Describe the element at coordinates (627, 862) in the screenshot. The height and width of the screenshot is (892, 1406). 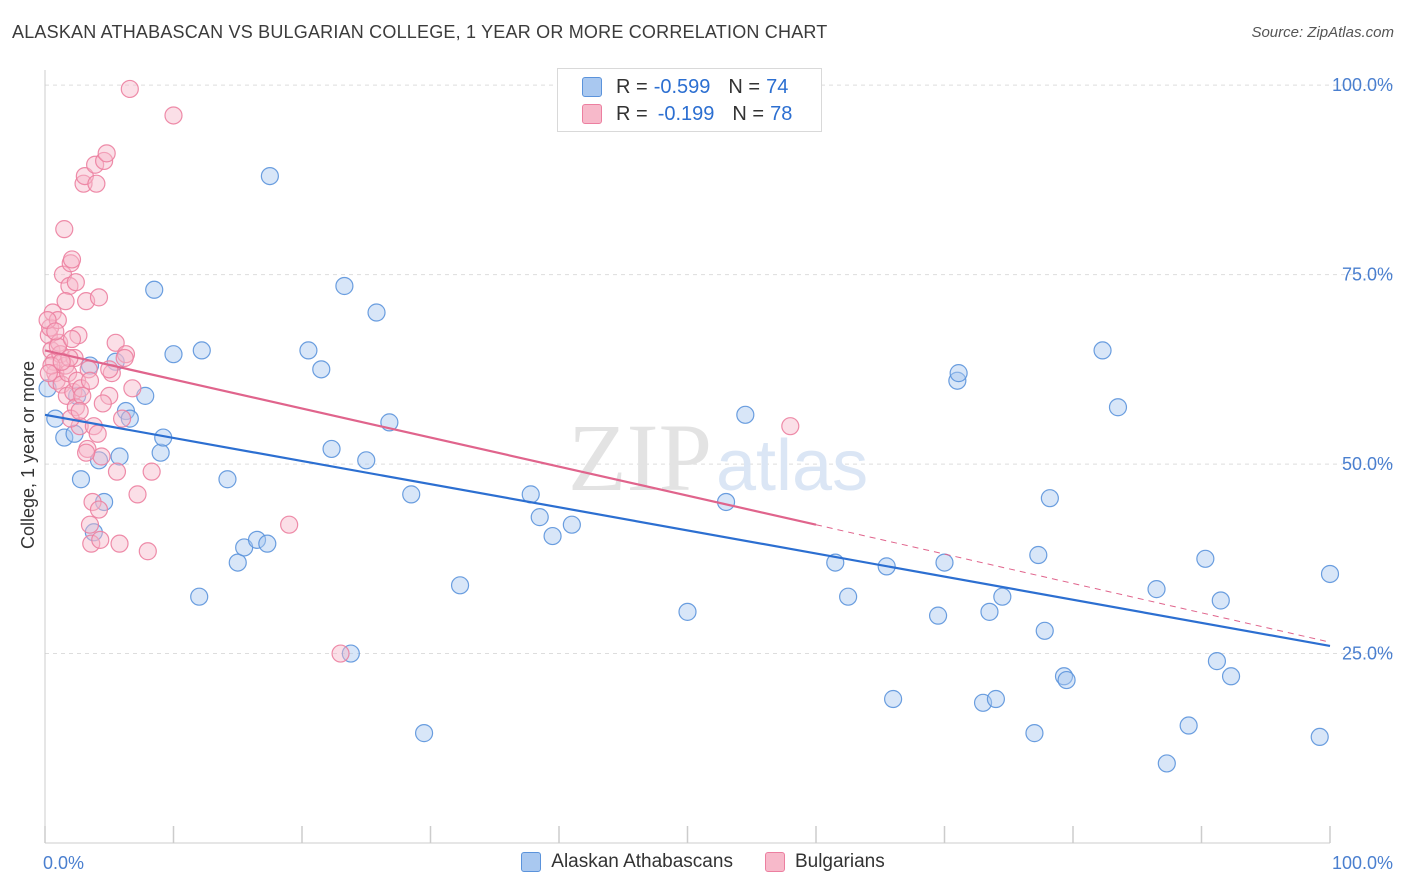
I see `legend-item-alaskan: Alaskan Athabascans` at that location.